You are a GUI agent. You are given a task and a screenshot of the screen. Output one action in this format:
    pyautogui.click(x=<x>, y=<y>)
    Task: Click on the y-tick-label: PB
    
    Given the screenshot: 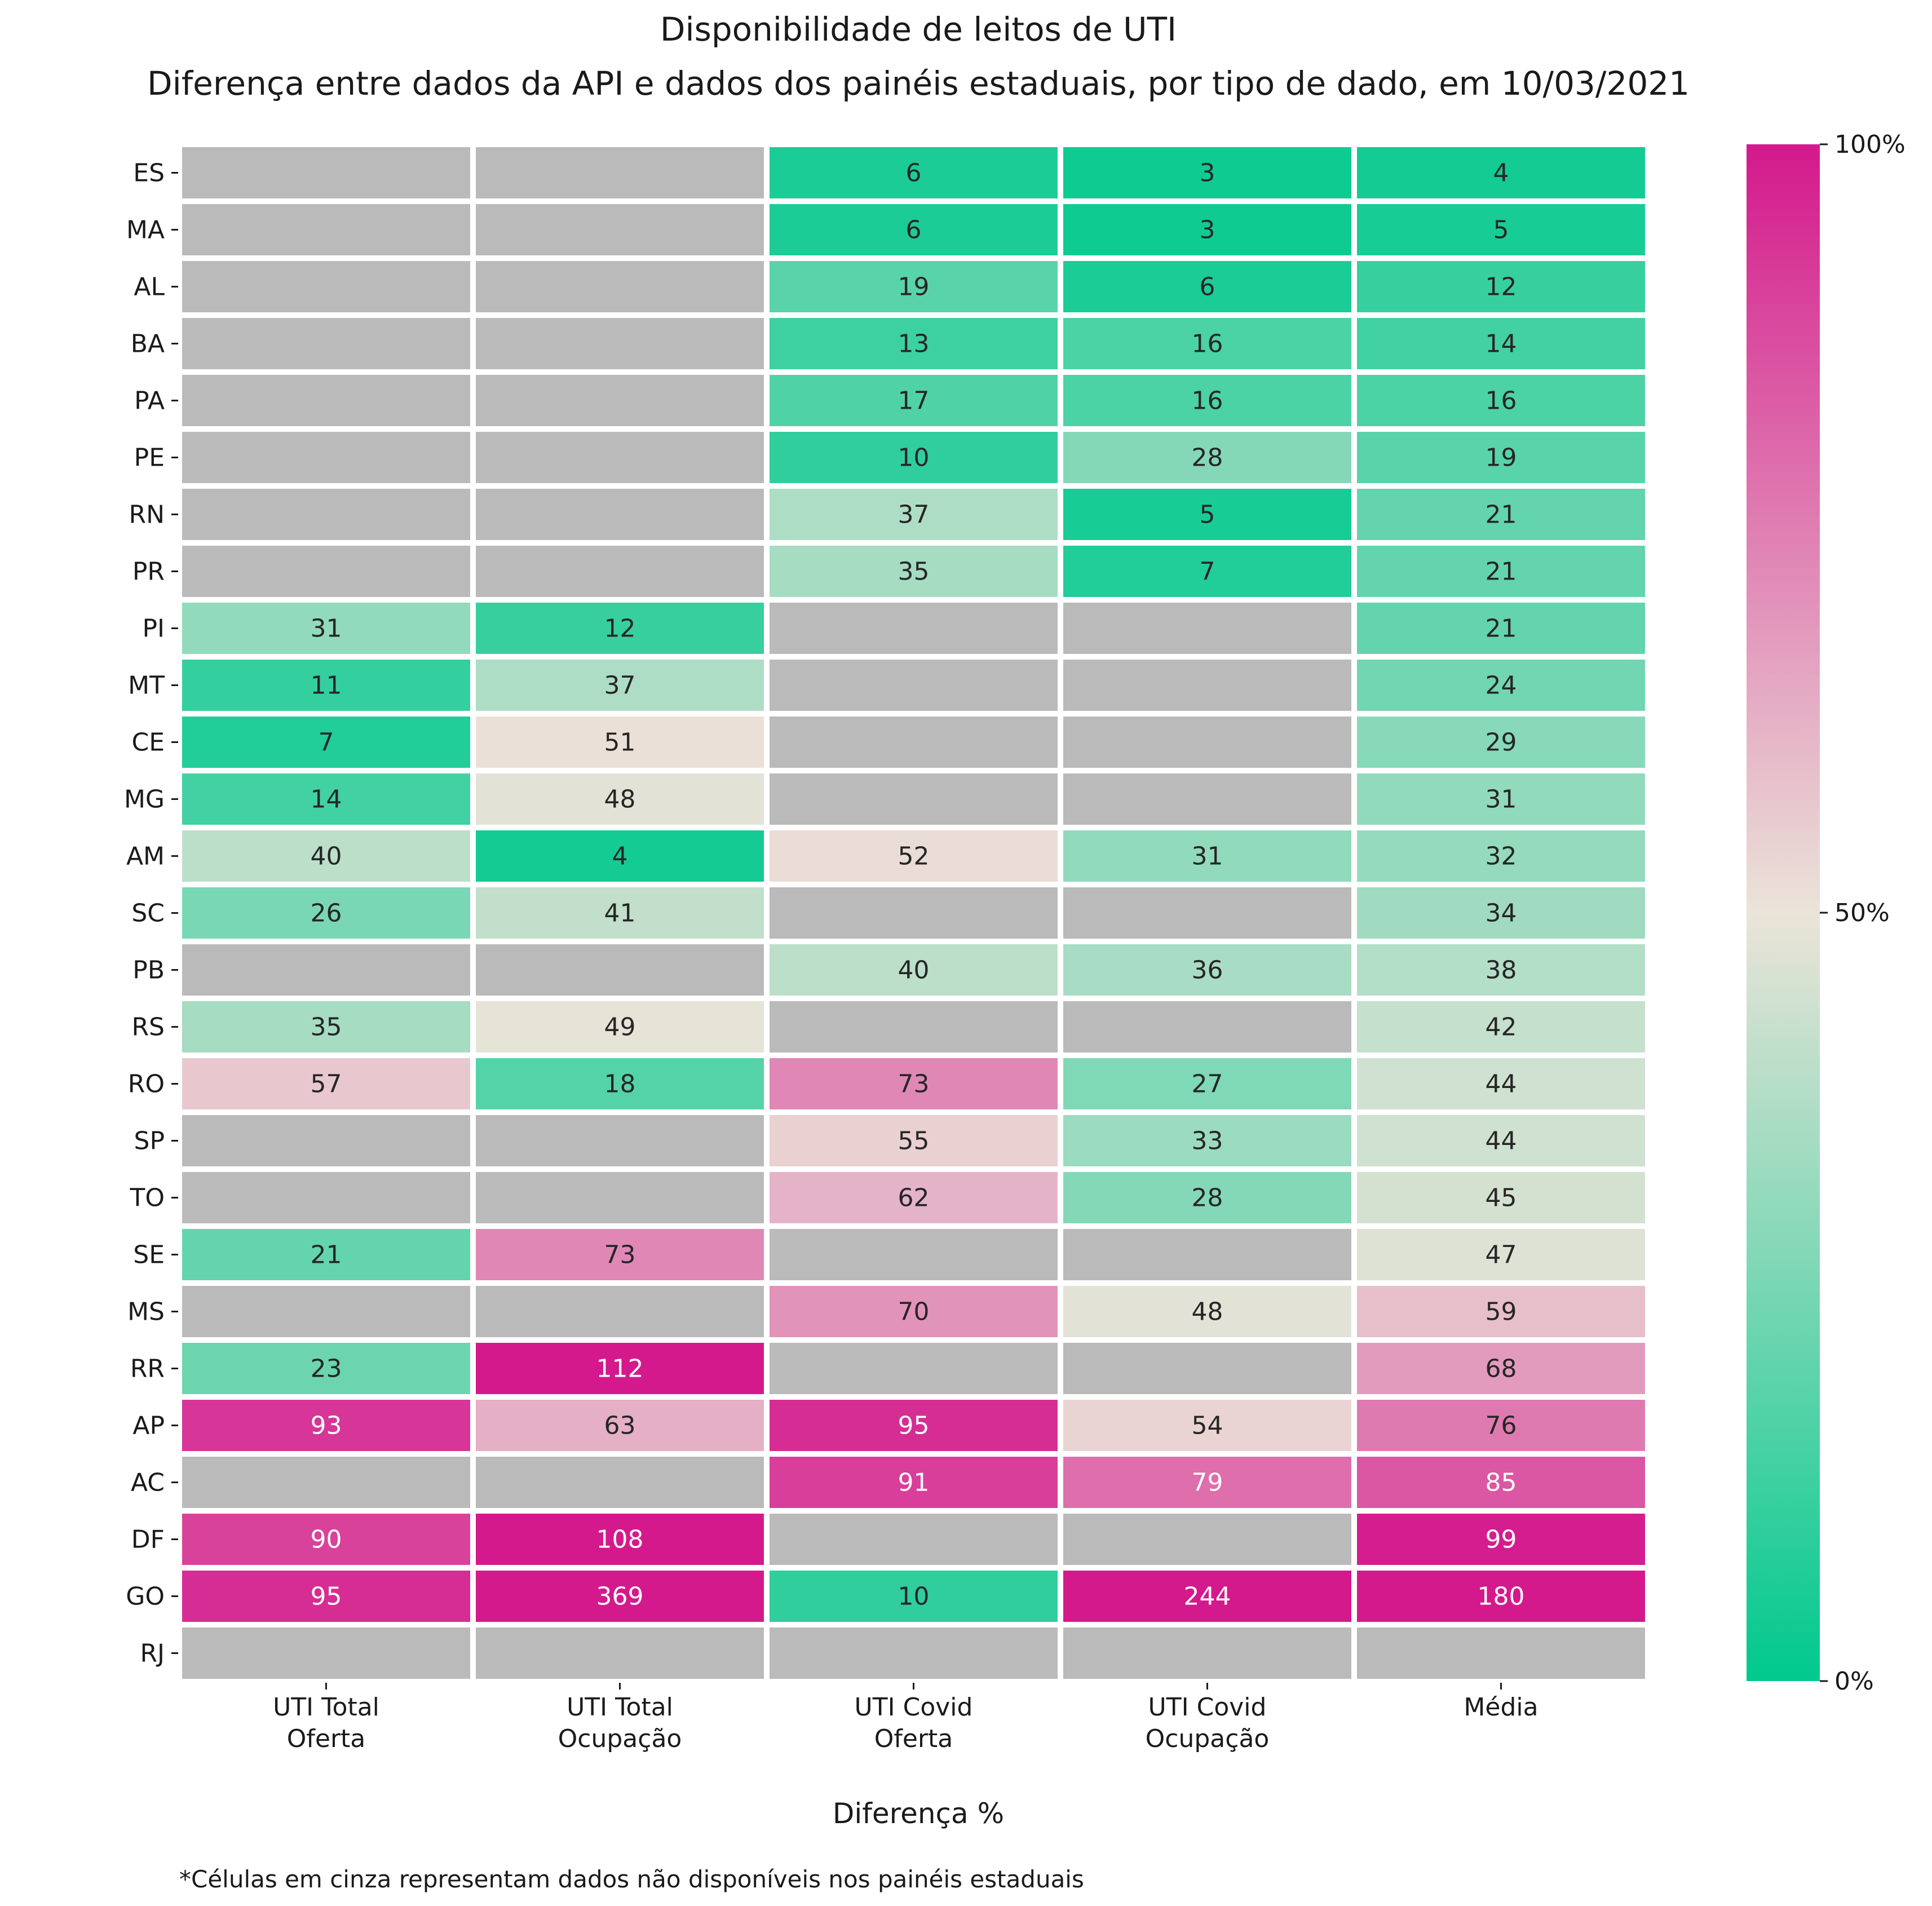 What is the action you would take?
    pyautogui.click(x=148, y=970)
    